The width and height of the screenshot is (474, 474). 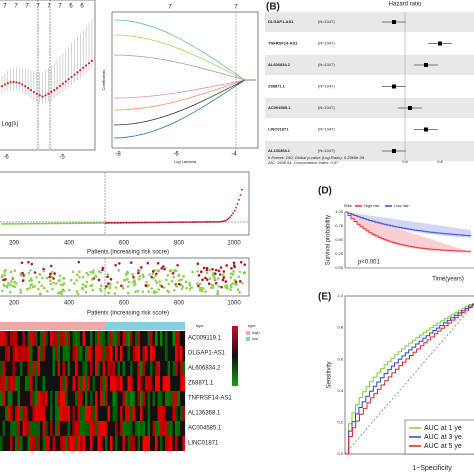 What do you see at coordinates (125, 203) in the screenshot?
I see `plot-frame` at bounding box center [125, 203].